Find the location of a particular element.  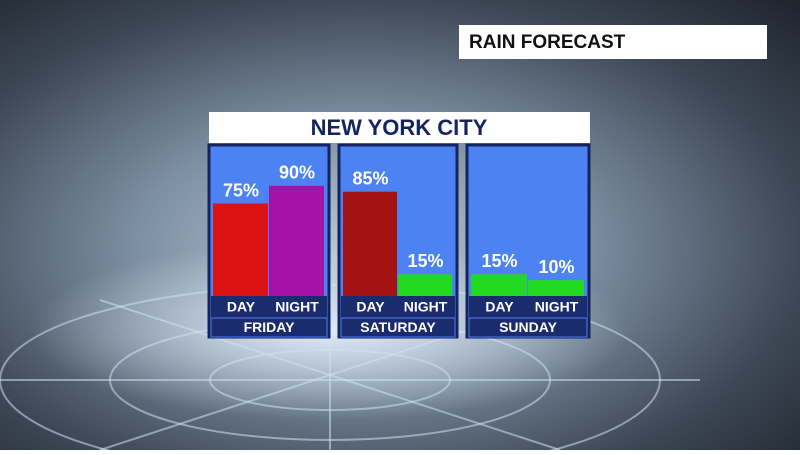

chart-title: NEW YORK CITY is located at coordinates (399, 127).